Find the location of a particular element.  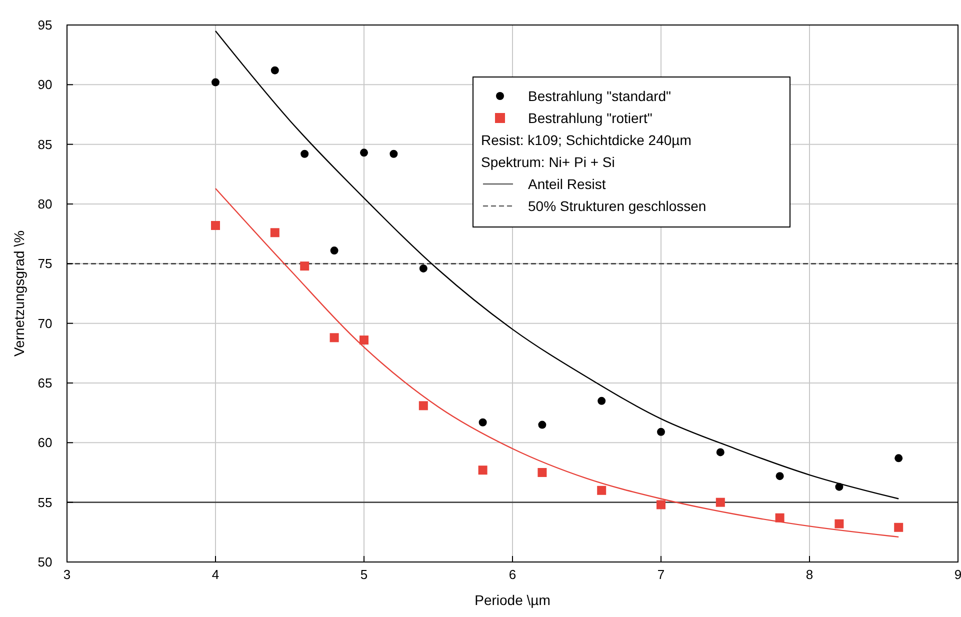

y-tick-label: 55 is located at coordinates (45, 502).